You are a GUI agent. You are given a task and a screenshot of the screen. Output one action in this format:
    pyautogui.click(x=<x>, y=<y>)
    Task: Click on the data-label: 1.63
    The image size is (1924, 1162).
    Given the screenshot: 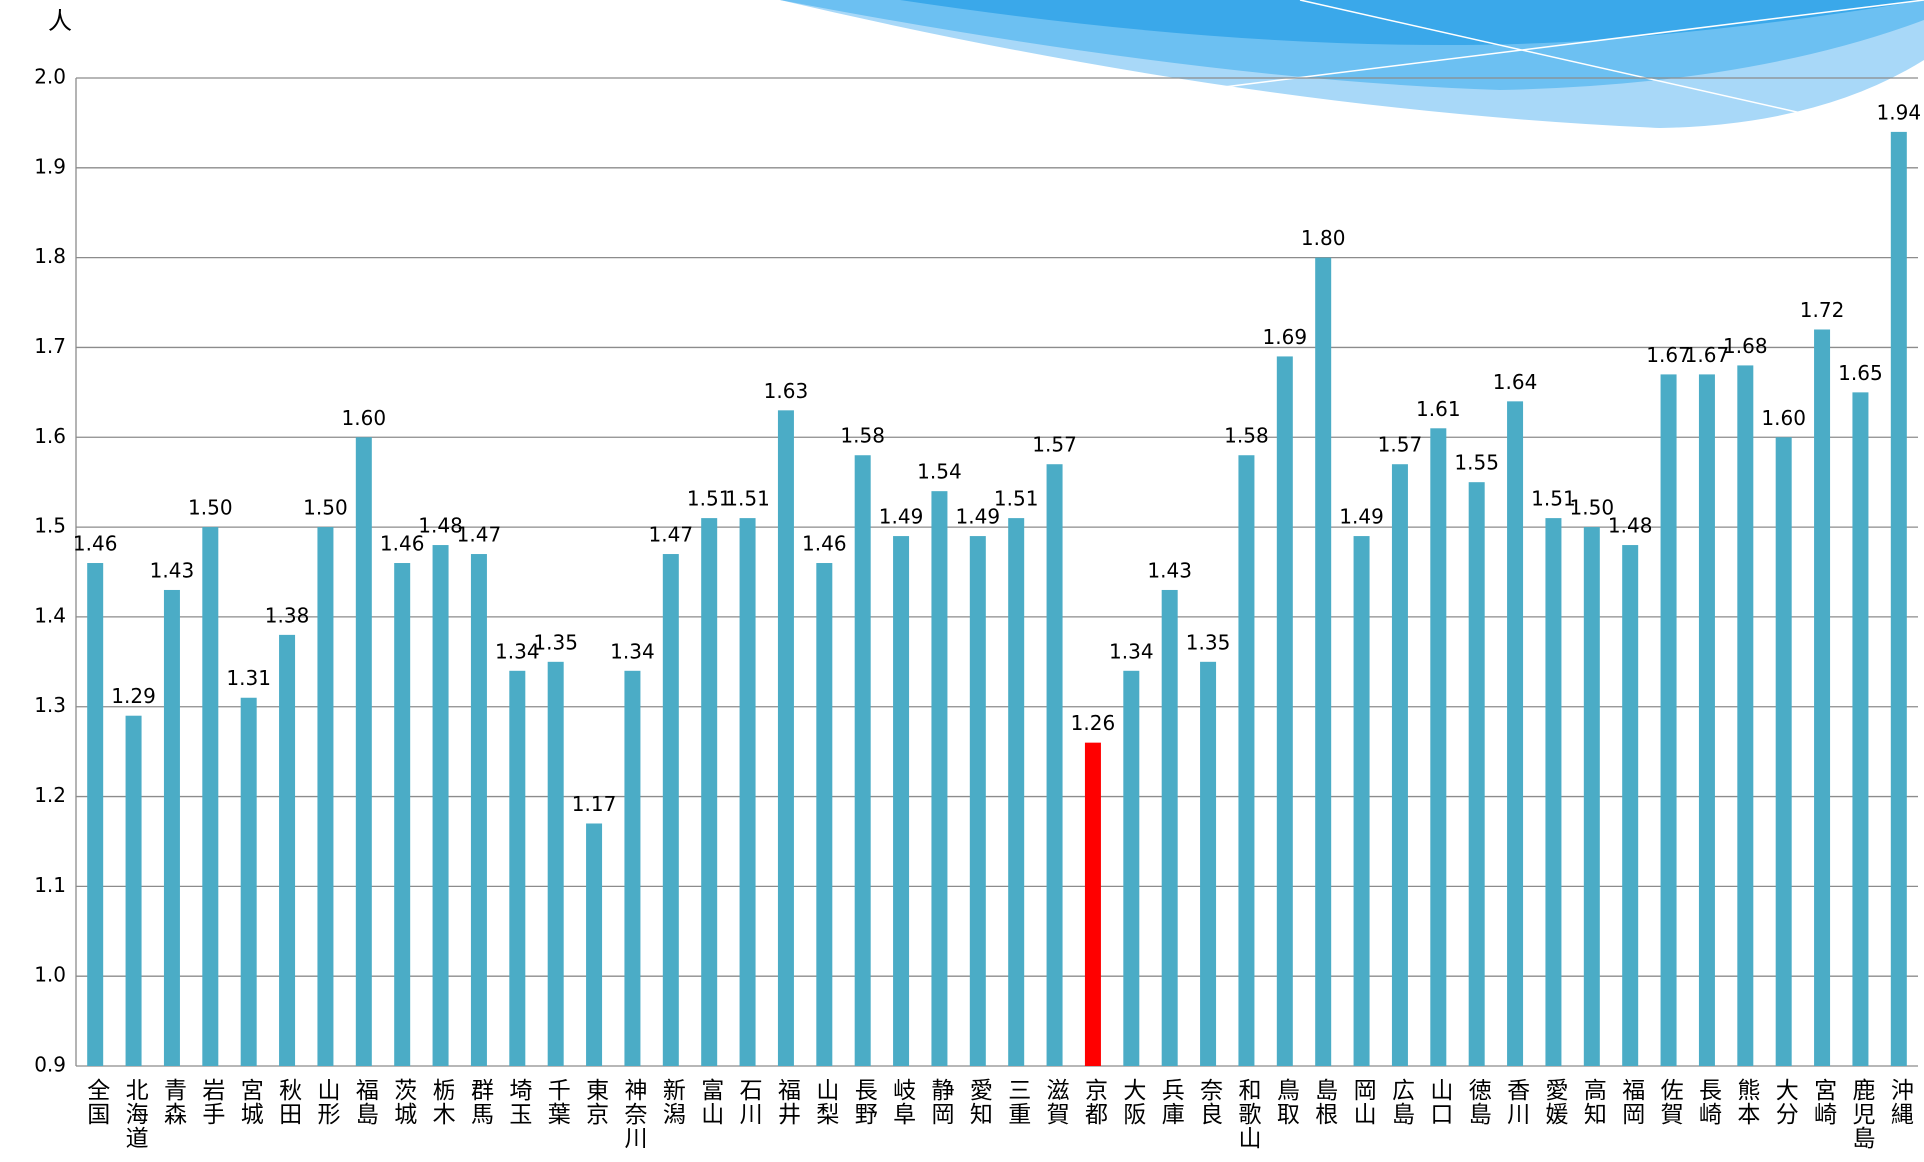 What is the action you would take?
    pyautogui.click(x=786, y=391)
    